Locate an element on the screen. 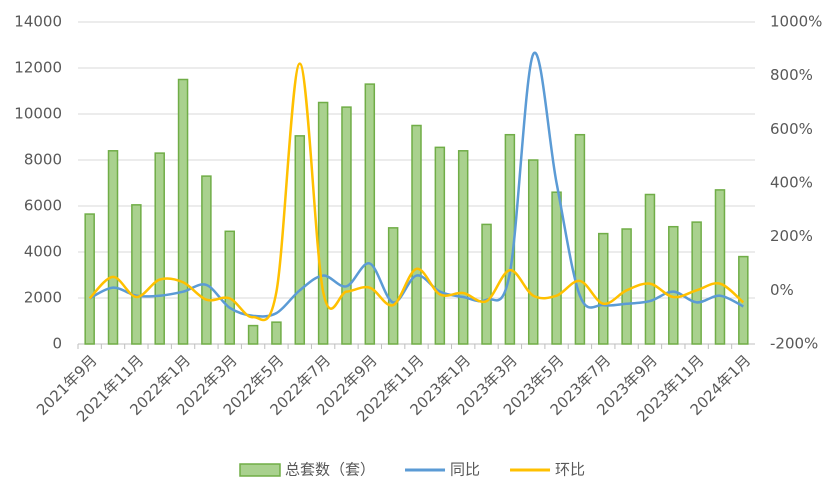 The height and width of the screenshot is (503, 838). y2-tick-label: 0% is located at coordinates (782, 290).